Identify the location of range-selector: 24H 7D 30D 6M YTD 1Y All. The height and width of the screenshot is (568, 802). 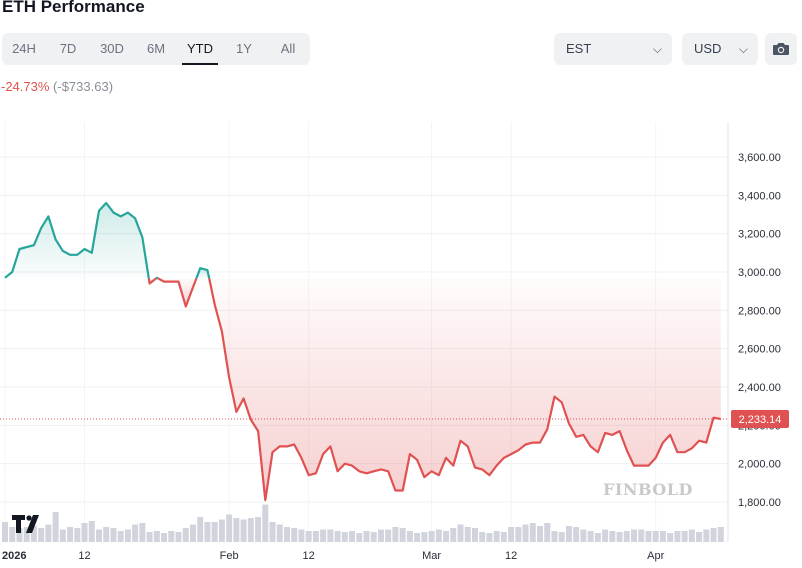
(156, 49).